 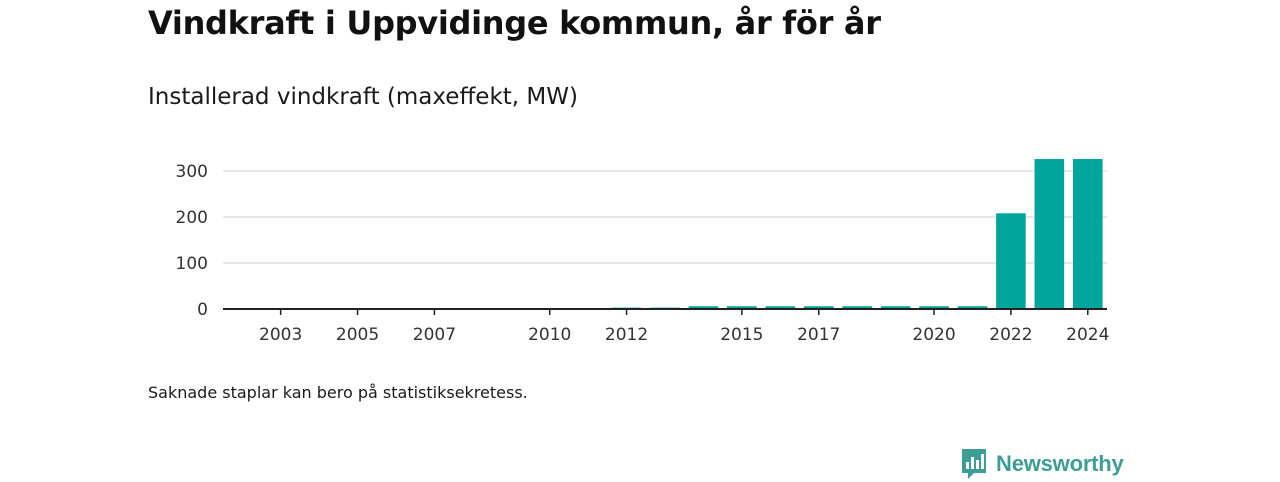 What do you see at coordinates (434, 335) in the screenshot?
I see `x-tick-label: 2007` at bounding box center [434, 335].